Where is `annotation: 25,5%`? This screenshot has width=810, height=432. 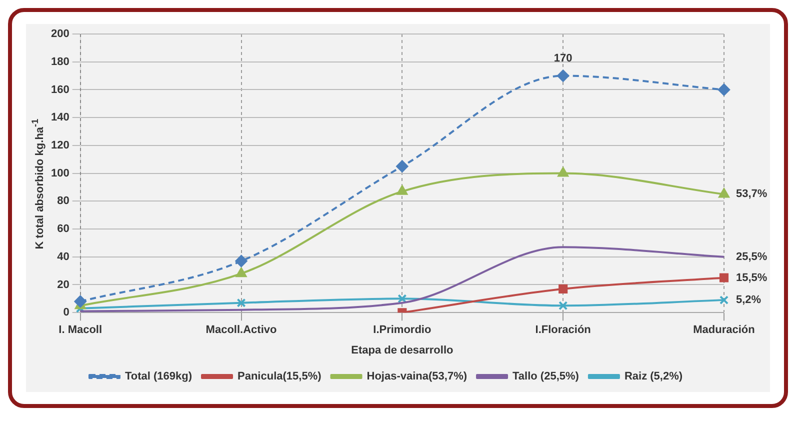
annotation: 25,5% is located at coordinates (752, 256).